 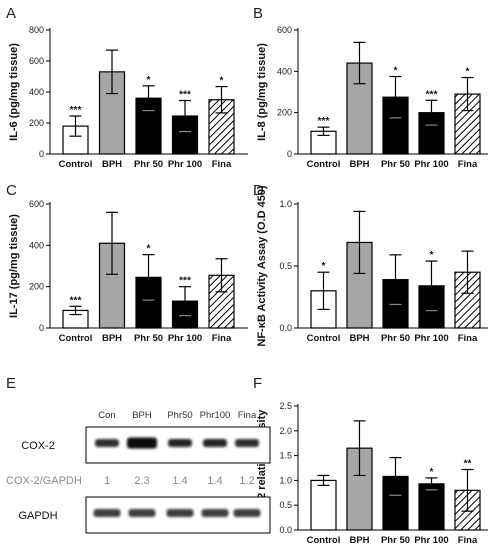 I want to click on panel-letter-d: D, so click(x=258, y=190).